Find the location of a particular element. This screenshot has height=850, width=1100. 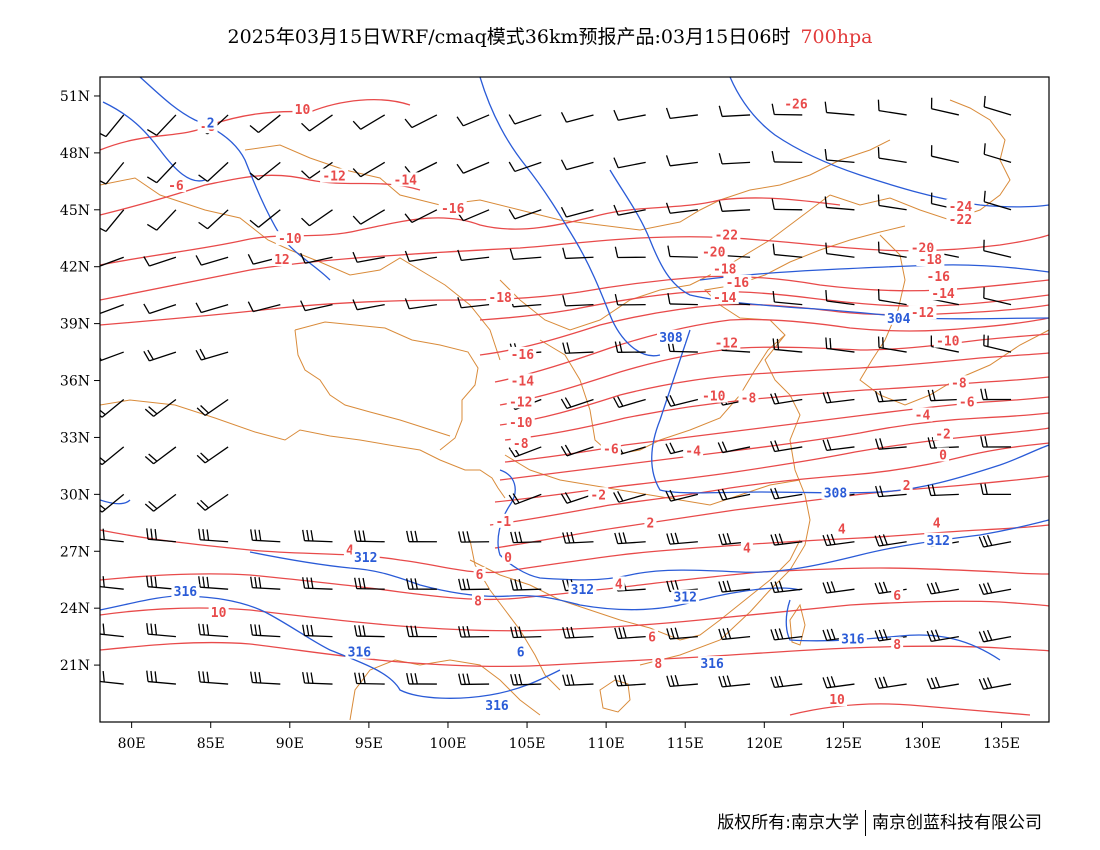

y-tick-label: 42N is located at coordinates (75, 268).